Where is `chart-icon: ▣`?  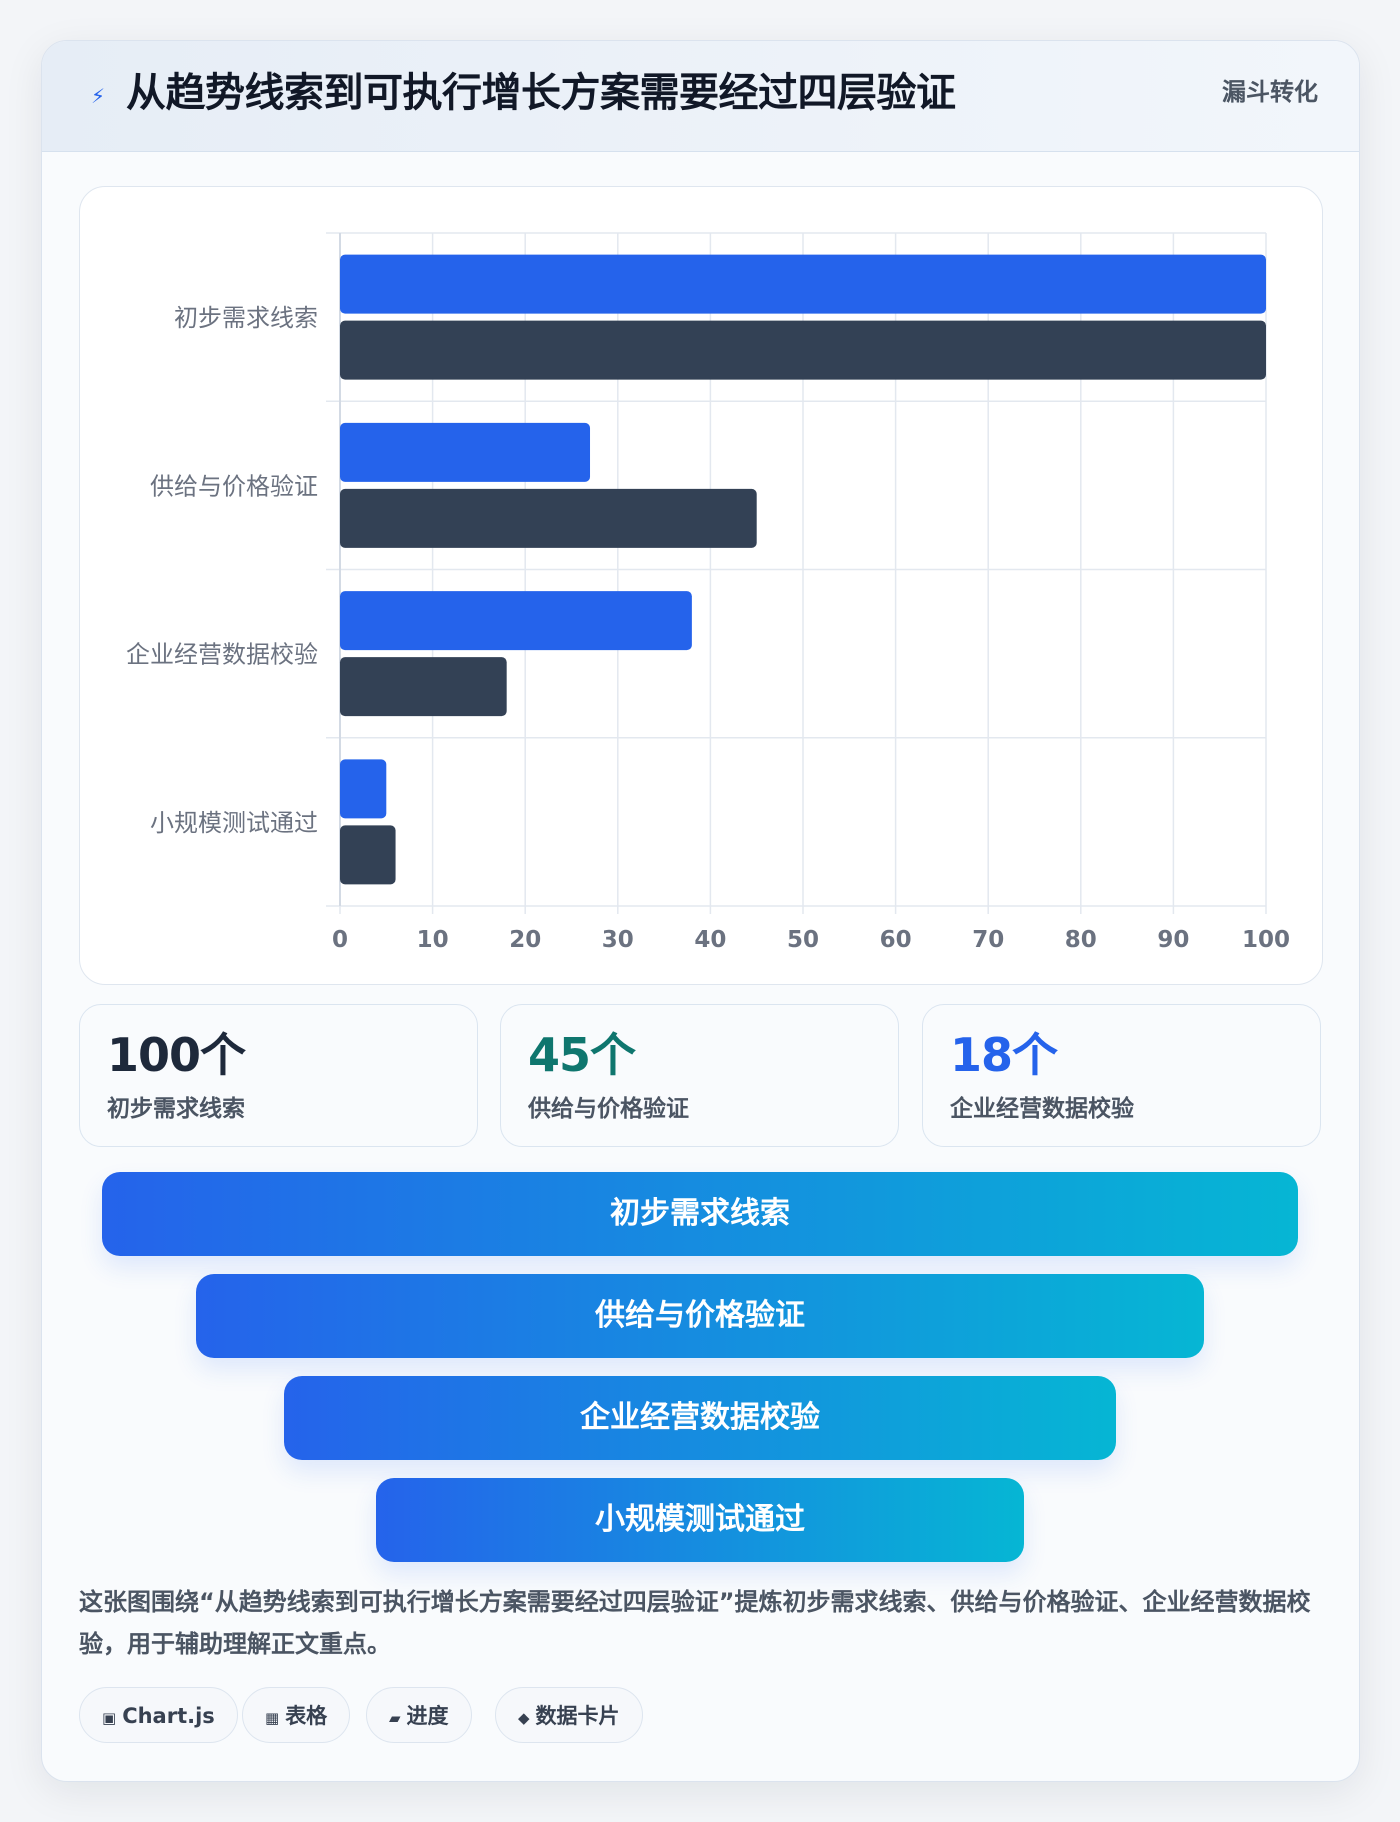
chart-icon: ▣ is located at coordinates (109, 1718).